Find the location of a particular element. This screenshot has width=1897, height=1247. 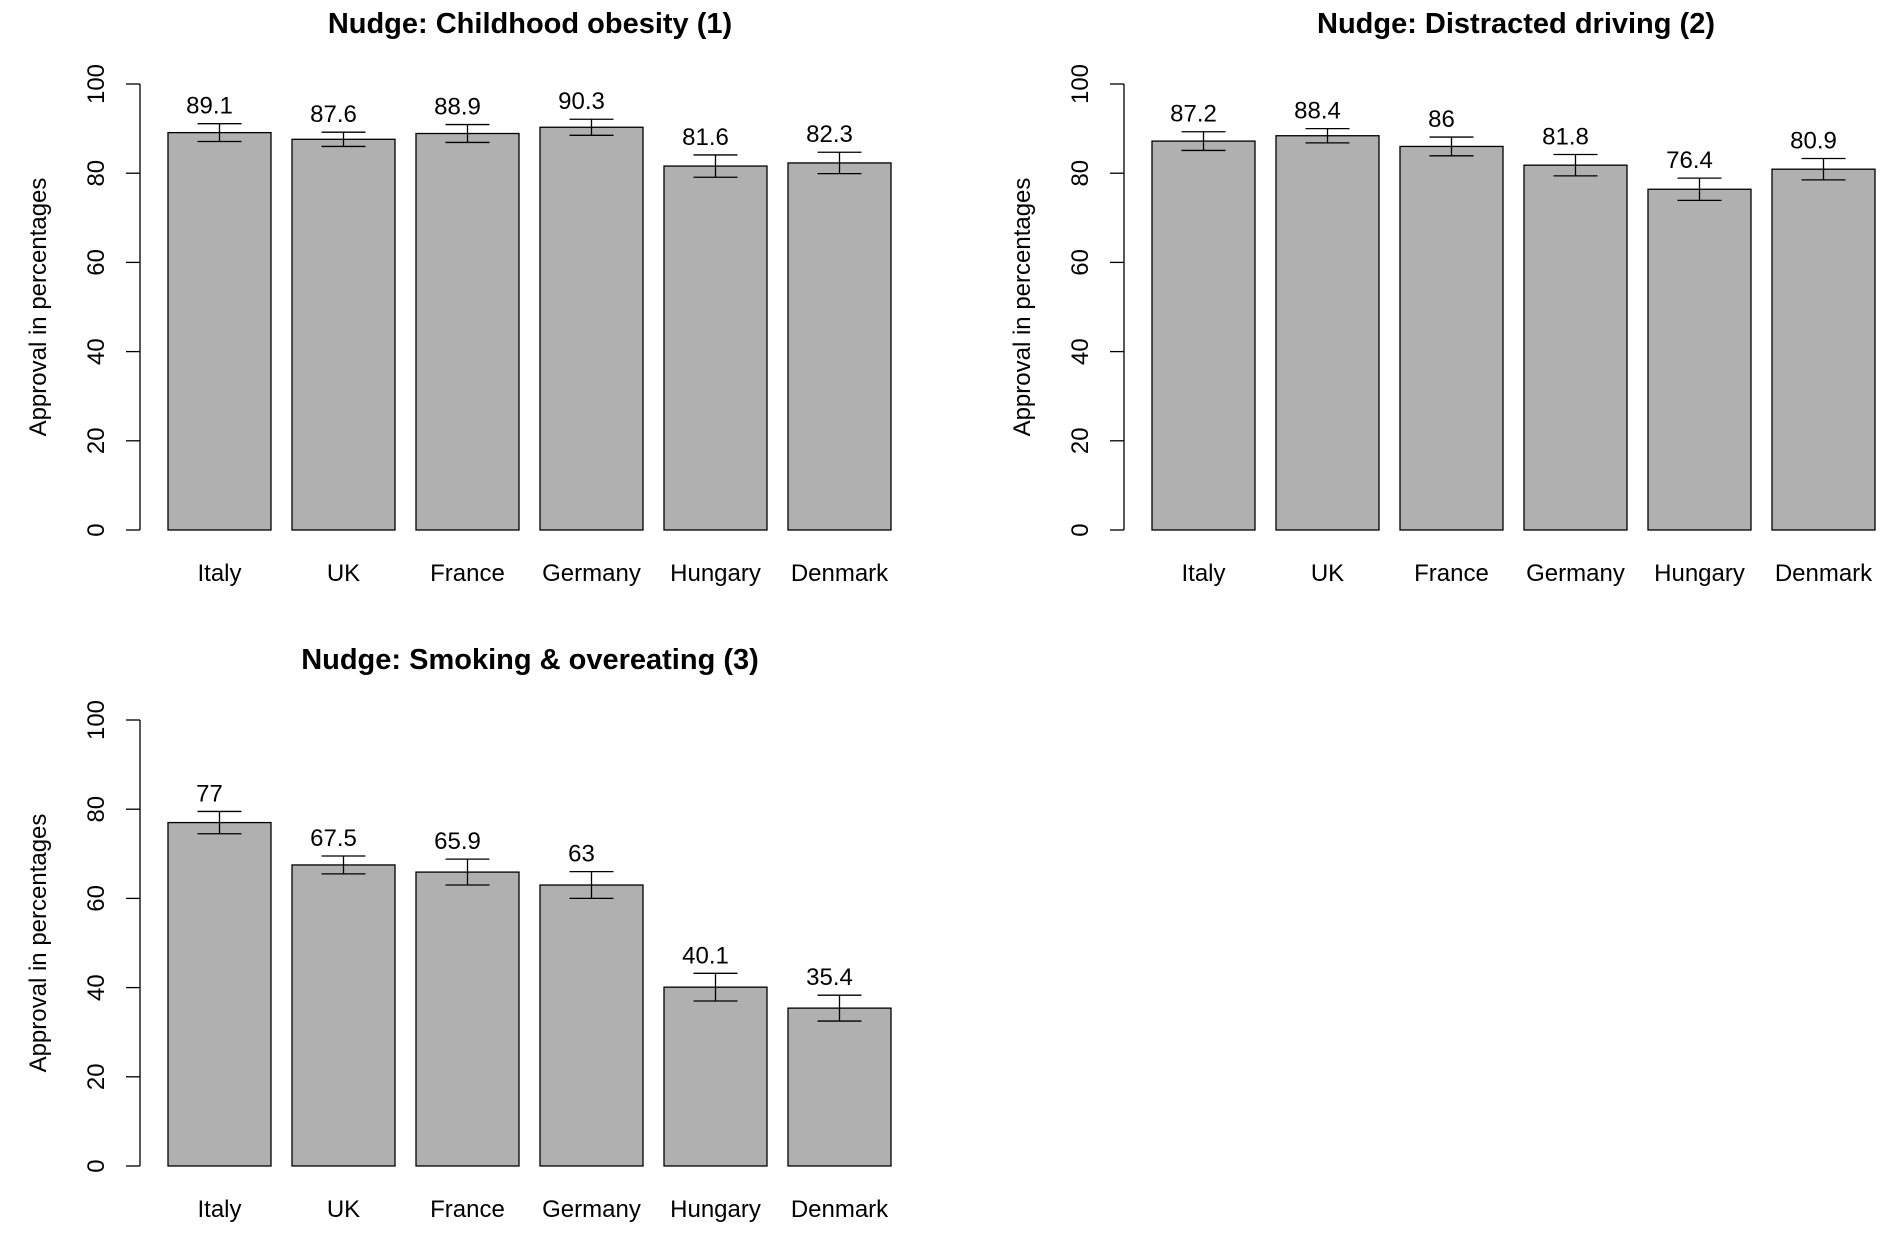

value-label: 35.4 is located at coordinates (829, 977).